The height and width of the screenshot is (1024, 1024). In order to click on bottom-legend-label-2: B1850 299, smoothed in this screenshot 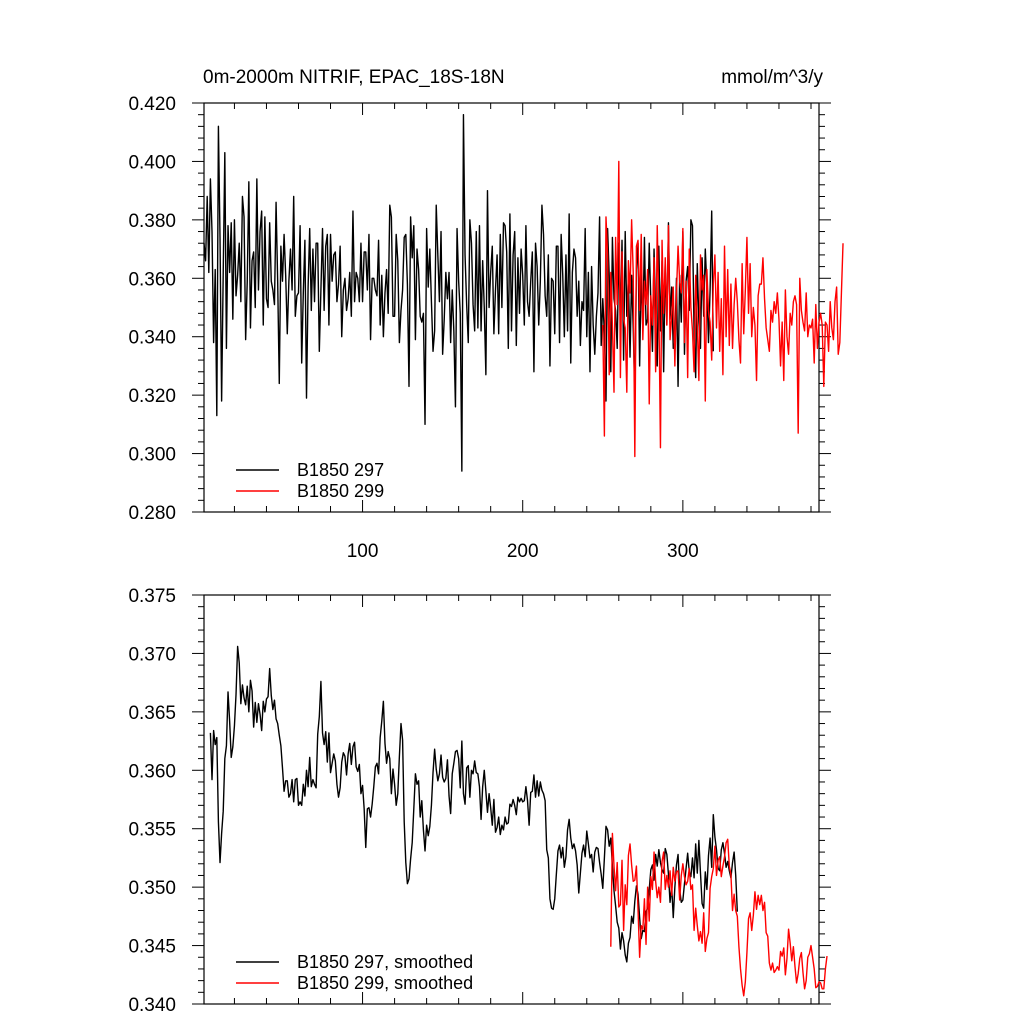, I will do `click(385, 983)`.